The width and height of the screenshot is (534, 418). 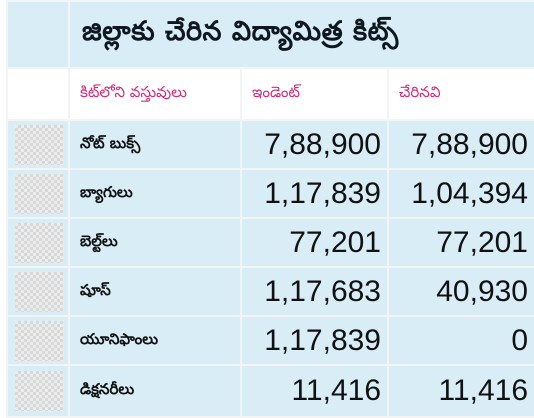 What do you see at coordinates (240, 31) in the screenshot?
I see `title-text: జిల్లాకు చేరిన విద్యామిత్ర కిట్స్` at bounding box center [240, 31].